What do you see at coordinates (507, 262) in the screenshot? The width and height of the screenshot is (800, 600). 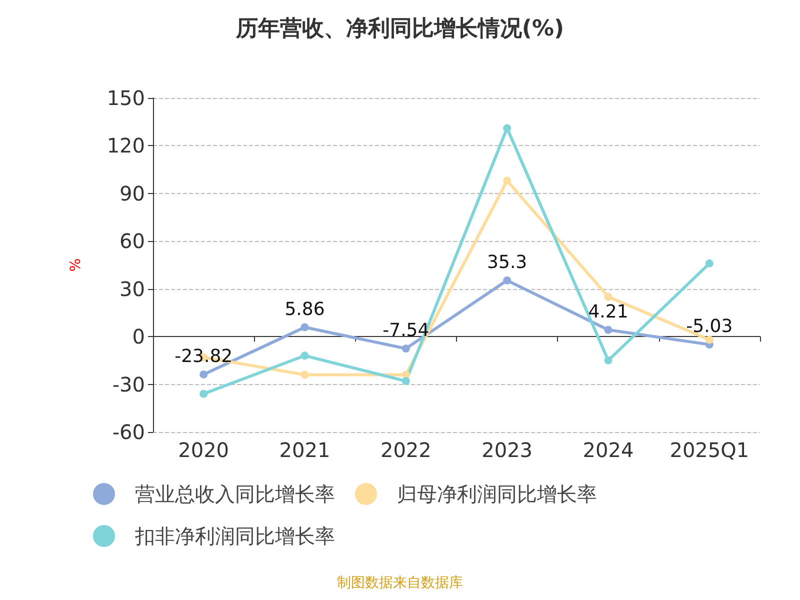 I see `data-label: 35.3` at bounding box center [507, 262].